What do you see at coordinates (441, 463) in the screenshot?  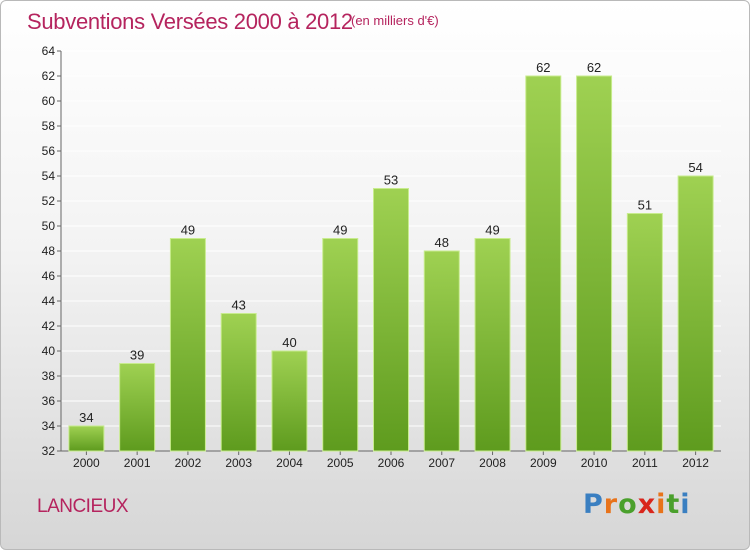 I see `x-tick-label: 2007` at bounding box center [441, 463].